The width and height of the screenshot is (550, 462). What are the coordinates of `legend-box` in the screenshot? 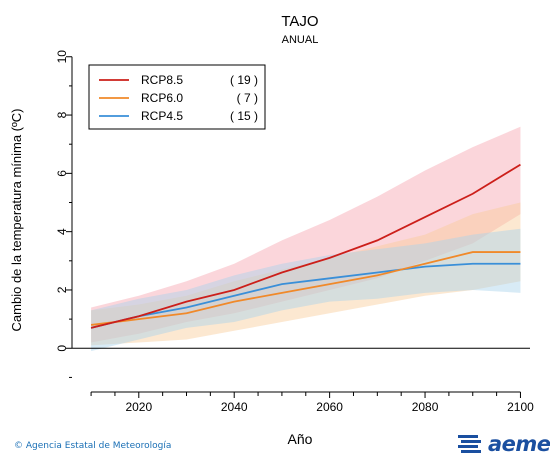 It's located at (177, 97).